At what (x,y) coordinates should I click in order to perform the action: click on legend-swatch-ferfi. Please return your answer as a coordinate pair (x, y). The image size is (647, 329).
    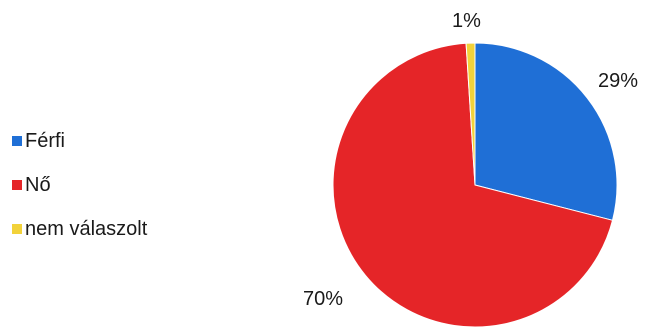
    Looking at the image, I should click on (17, 141).